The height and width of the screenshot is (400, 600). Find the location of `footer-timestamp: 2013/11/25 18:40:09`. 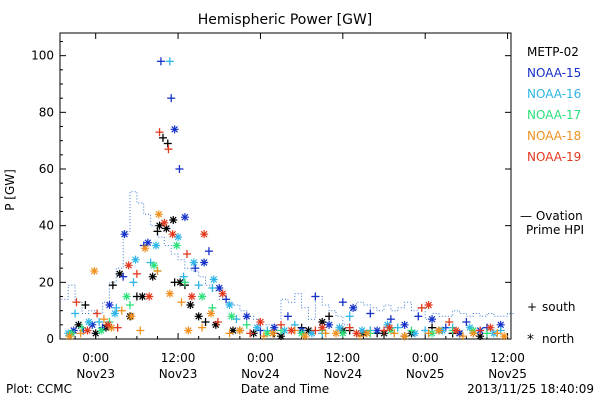

footer-timestamp: 2013/11/25 18:40:09 is located at coordinates (530, 389).